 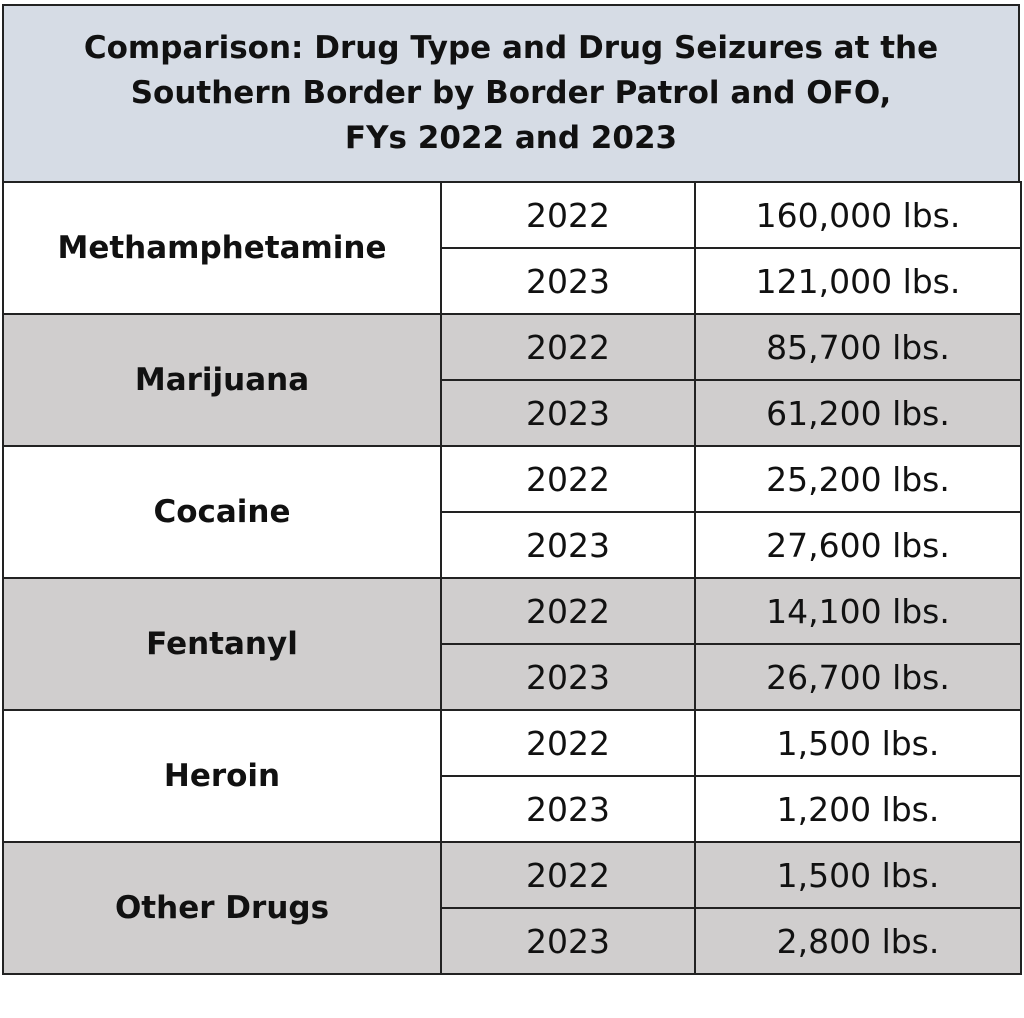 I want to click on table-row: Marijuana 2022 85,700 lbs., so click(x=512, y=380).